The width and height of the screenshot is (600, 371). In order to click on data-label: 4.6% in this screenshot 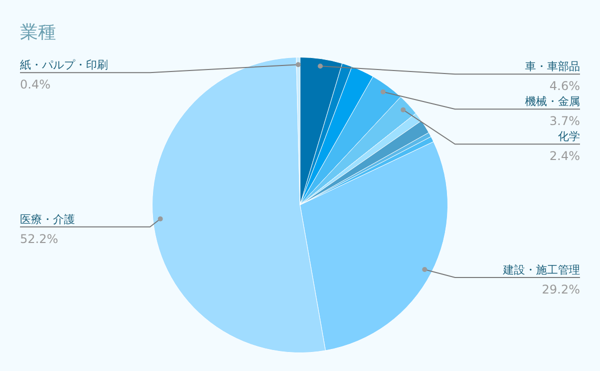, I will do `click(565, 86)`.